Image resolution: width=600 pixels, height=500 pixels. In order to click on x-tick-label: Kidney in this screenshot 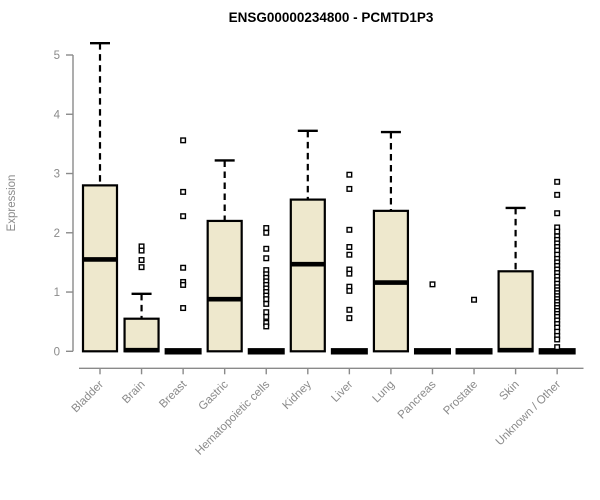, I will do `click(298, 395)`.